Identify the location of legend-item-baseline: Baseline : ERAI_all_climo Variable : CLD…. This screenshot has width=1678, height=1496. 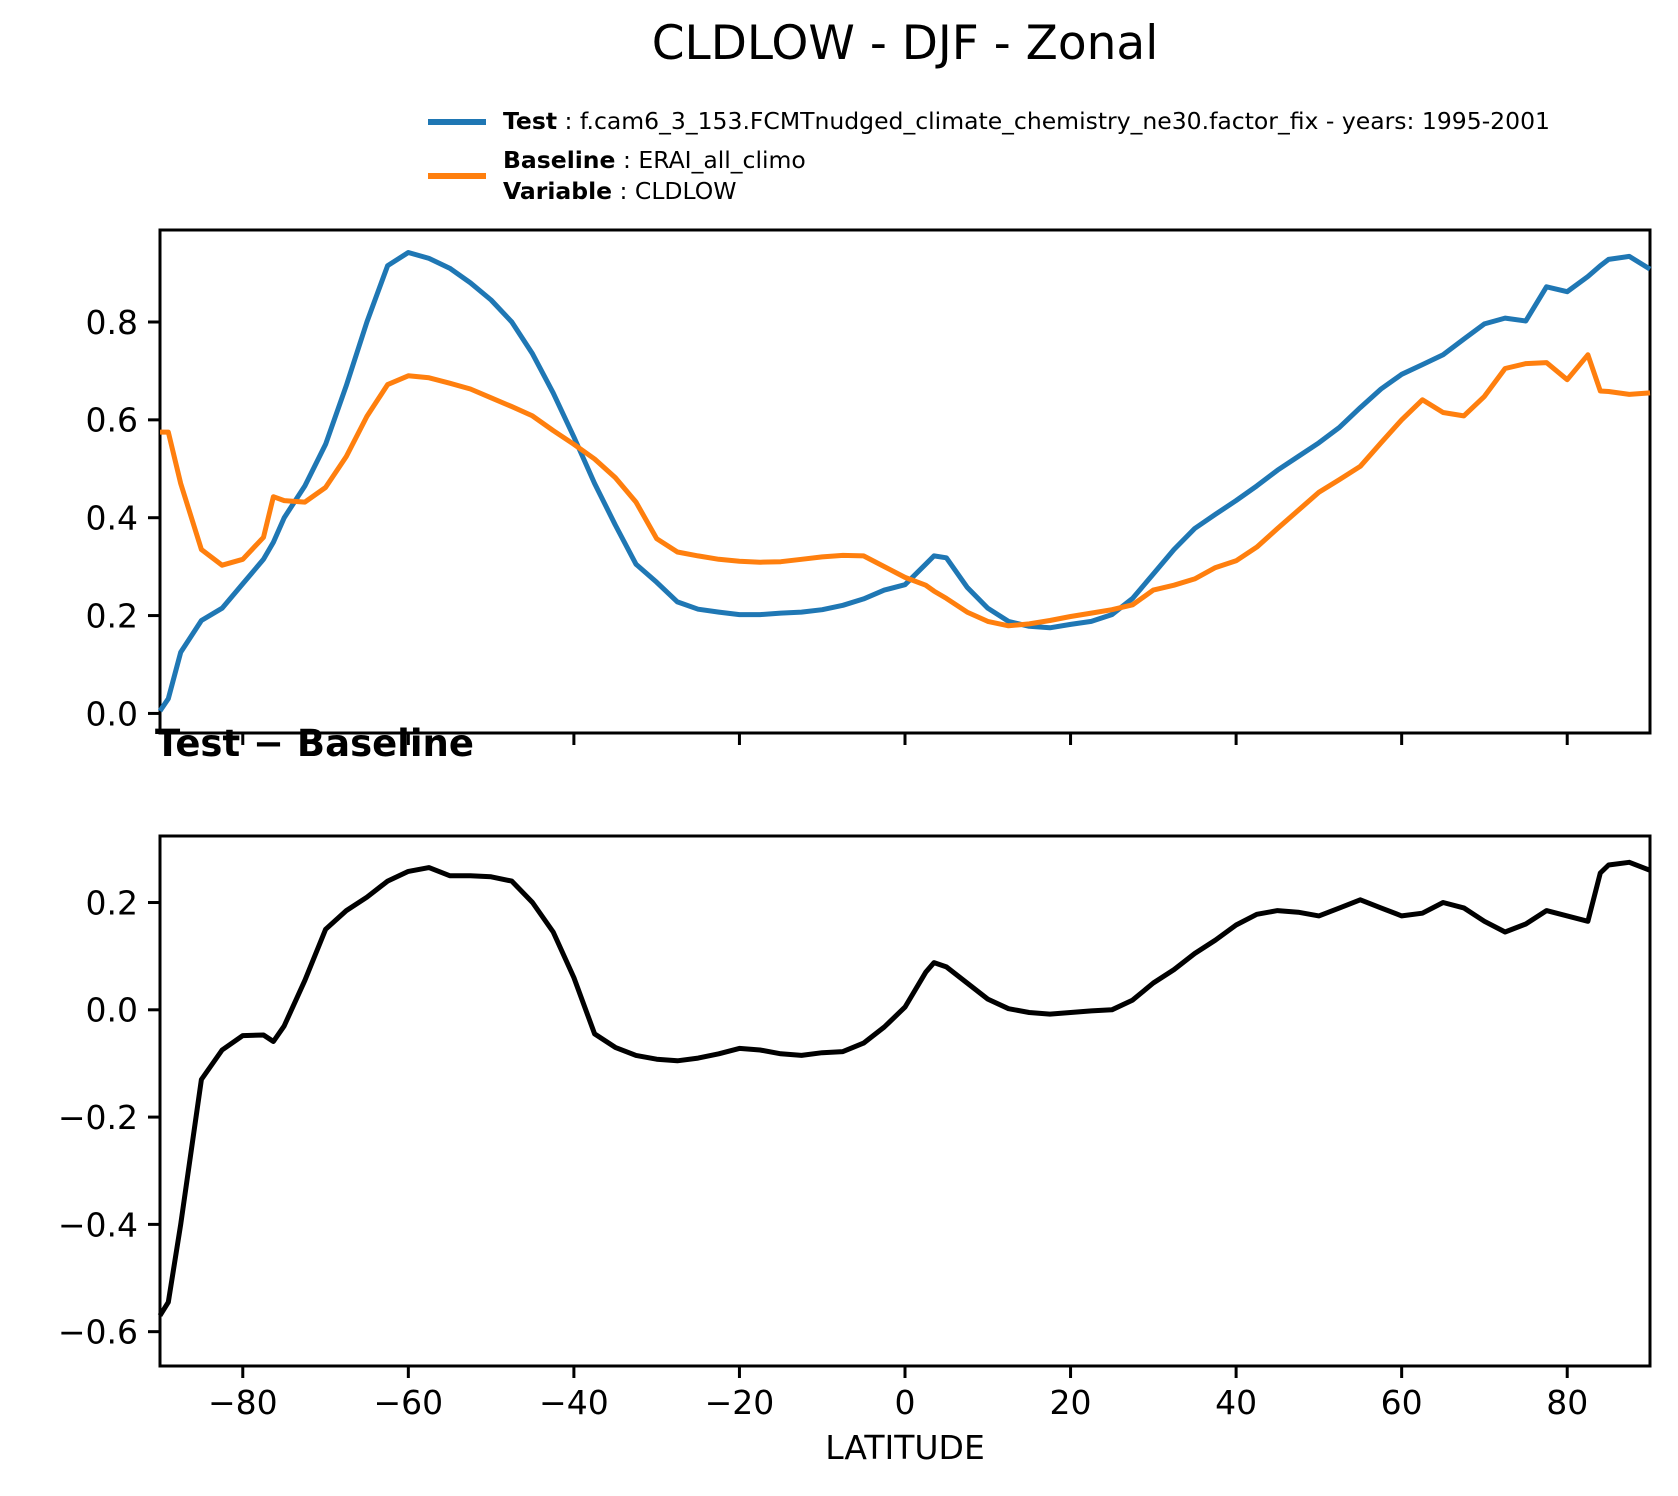
(989, 176).